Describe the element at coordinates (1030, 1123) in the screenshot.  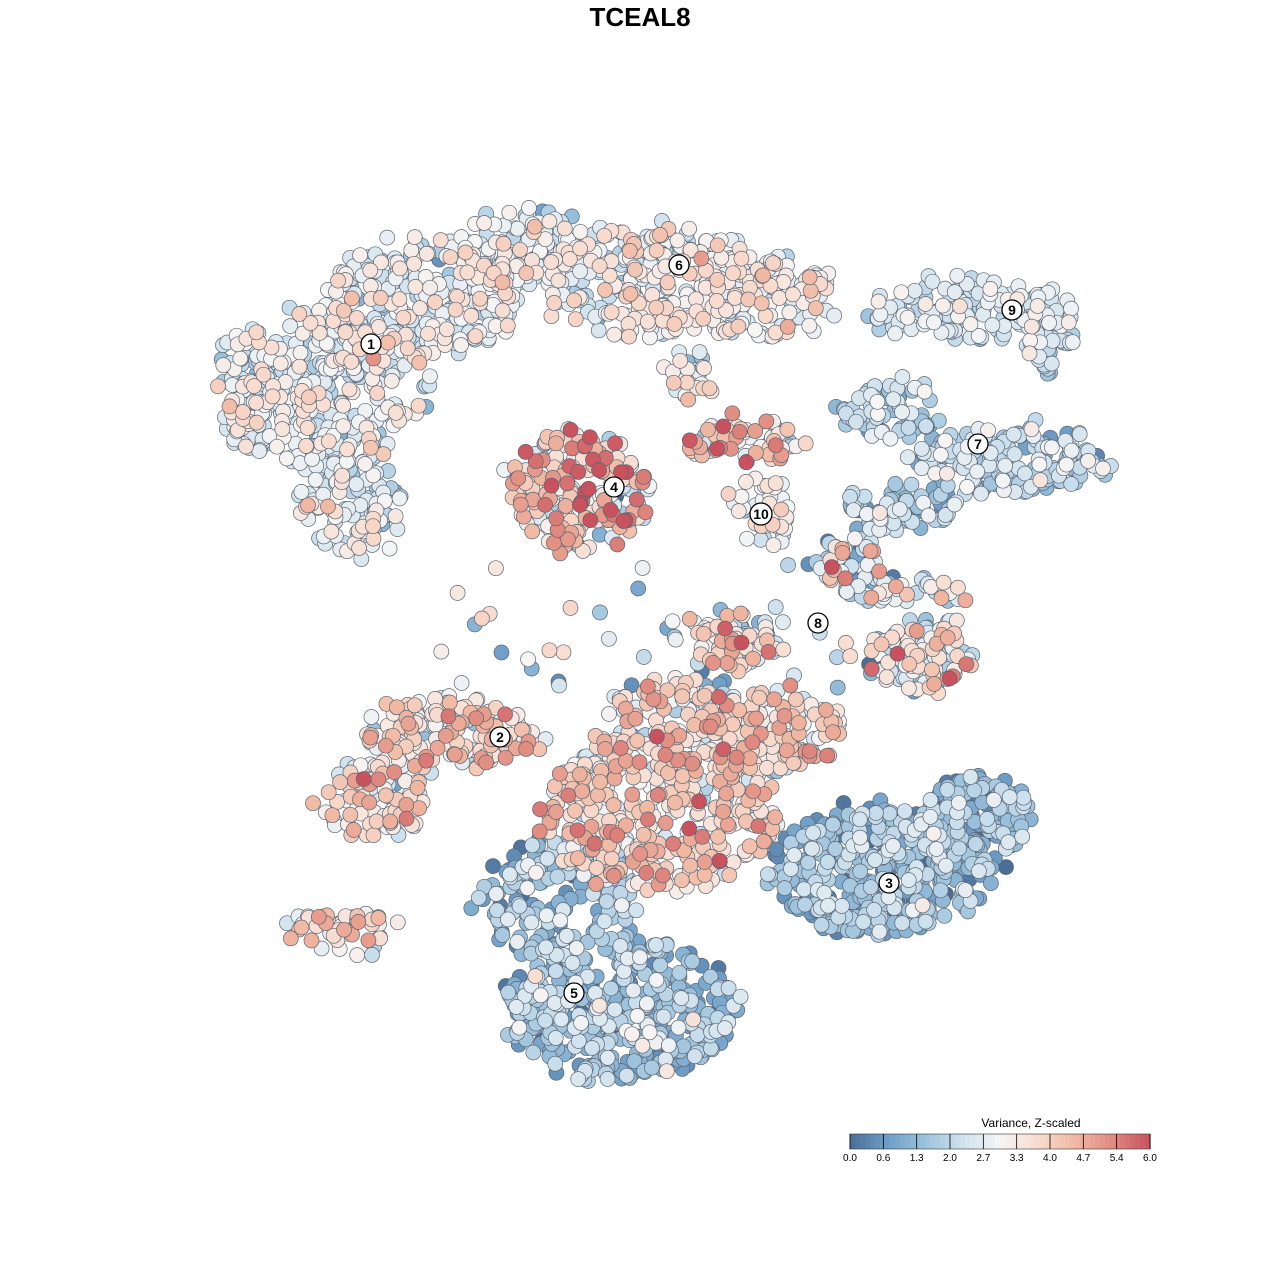
I see `legend-title: Variance, Z-scaled` at that location.